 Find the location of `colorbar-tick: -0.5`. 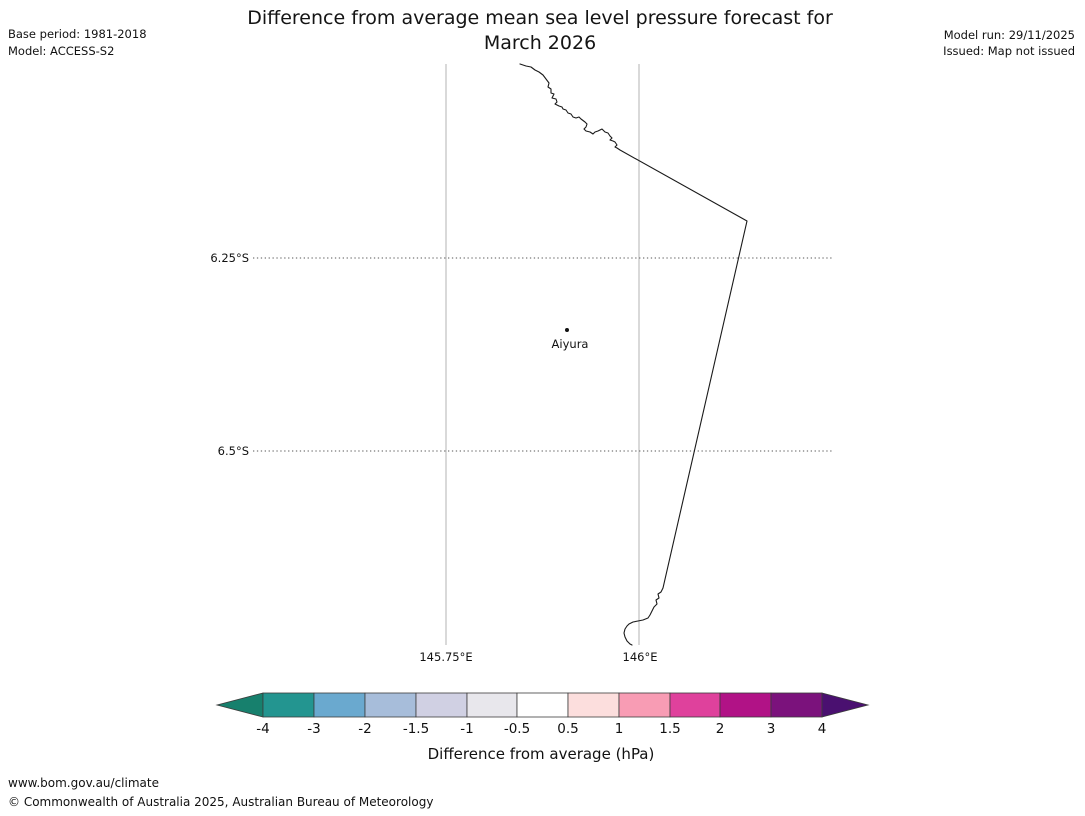

colorbar-tick: -0.5 is located at coordinates (517, 729).